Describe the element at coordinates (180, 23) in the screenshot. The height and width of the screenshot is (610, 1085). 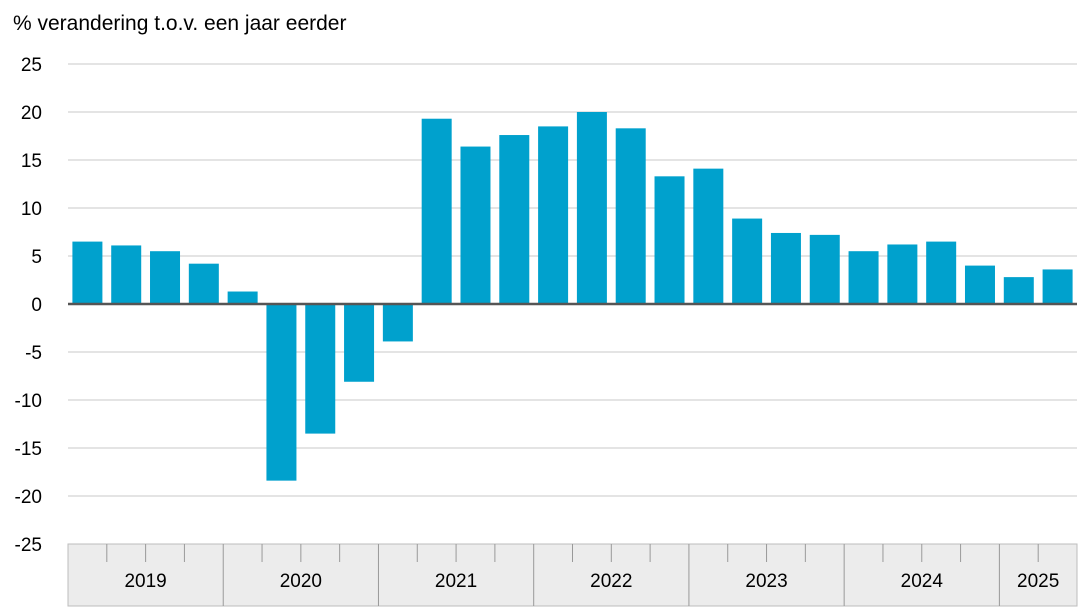
I see `y-axis-label: % verandering t.o.v. een jaar eerder` at that location.